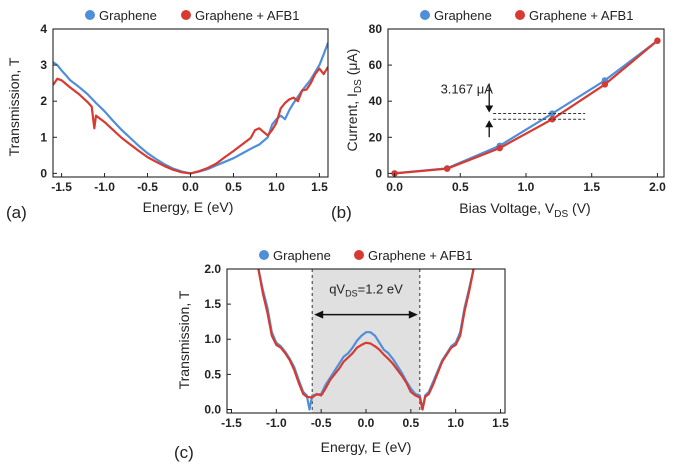 Image resolution: width=683 pixels, height=466 pixels. I want to click on y-tick-label: 0.0, so click(212, 409).